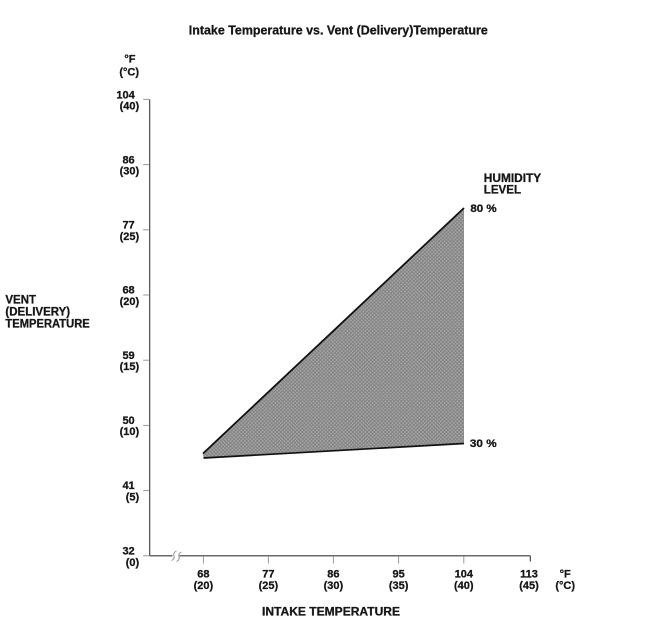 The width and height of the screenshot is (661, 628). I want to click on svg-text: (10), so click(130, 432).